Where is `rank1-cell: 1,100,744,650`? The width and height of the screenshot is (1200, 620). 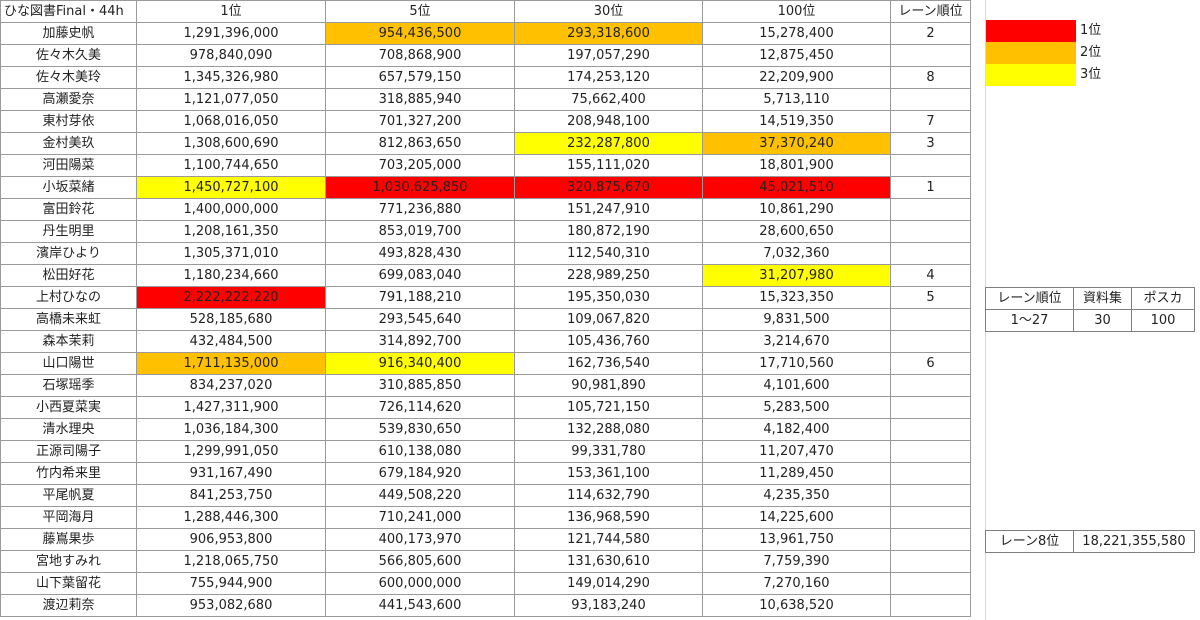 rank1-cell: 1,100,744,650 is located at coordinates (231, 165).